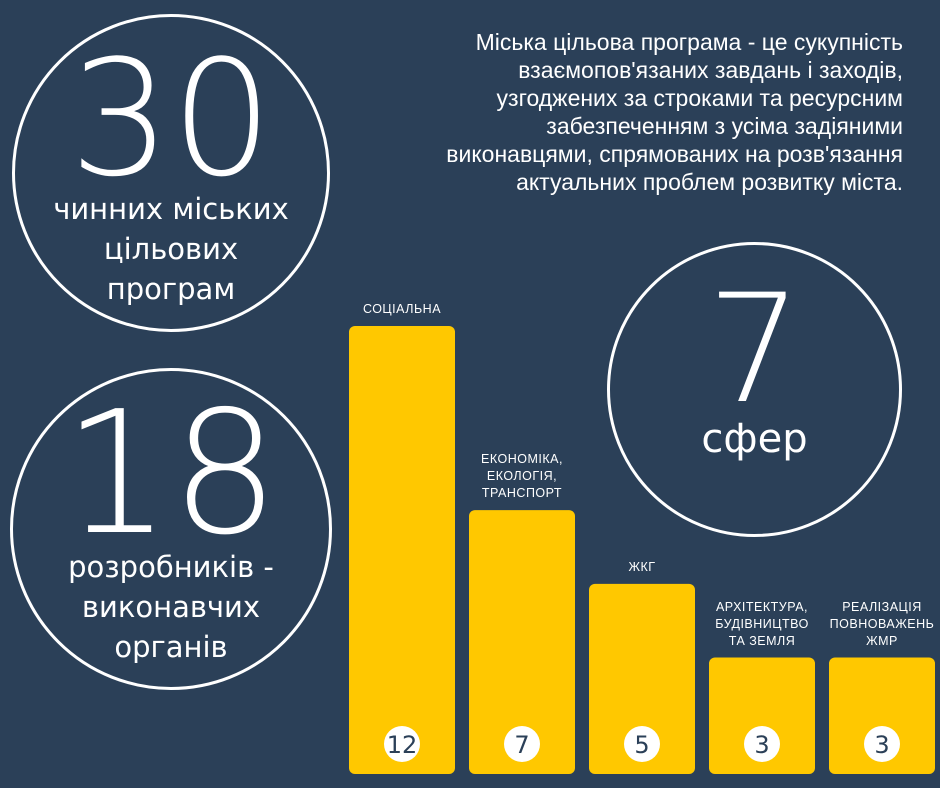 The height and width of the screenshot is (788, 940). I want to click on category-label-4: АРХІТЕКТУРА, БУДІВНИЦТВО ТА ЗЕМЛЯ, so click(762, 623).